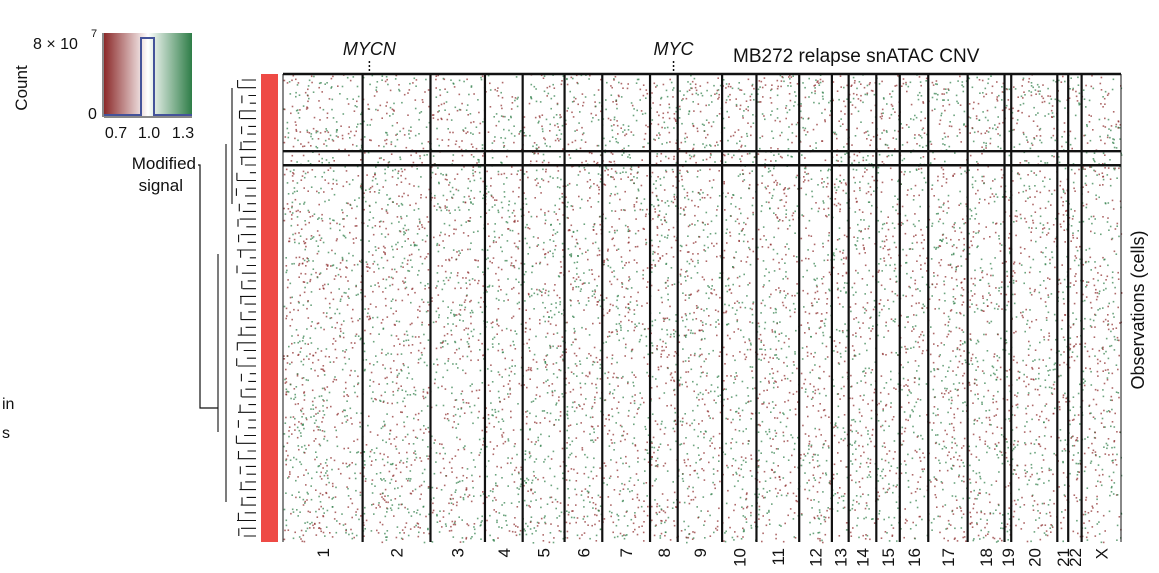 The image size is (1159, 573). I want to click on chromosome-label-10: 10, so click(739, 557).